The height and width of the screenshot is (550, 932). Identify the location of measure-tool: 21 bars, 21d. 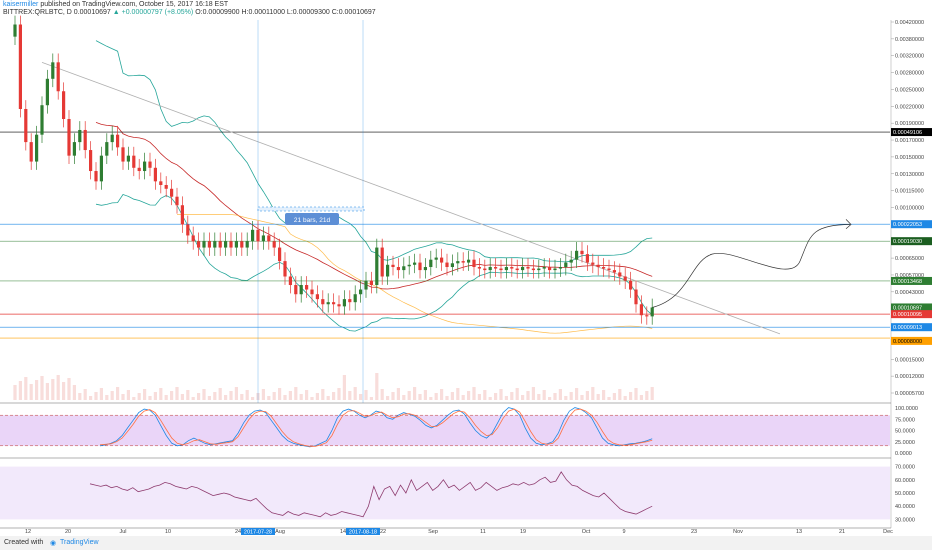
(311, 215).